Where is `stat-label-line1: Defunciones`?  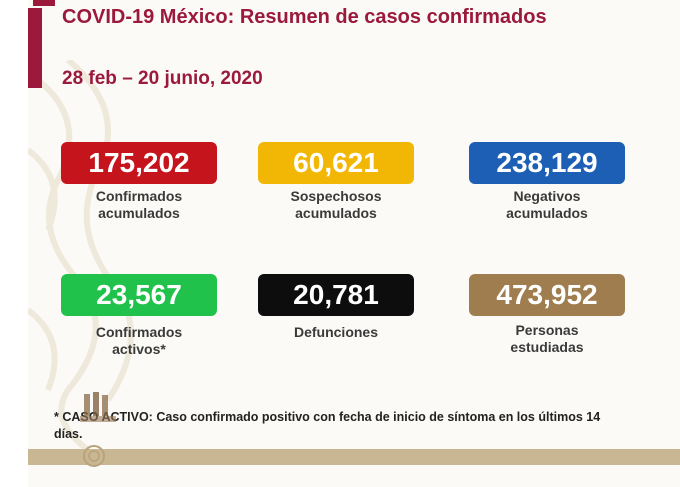
stat-label-line1: Defunciones is located at coordinates (335, 332).